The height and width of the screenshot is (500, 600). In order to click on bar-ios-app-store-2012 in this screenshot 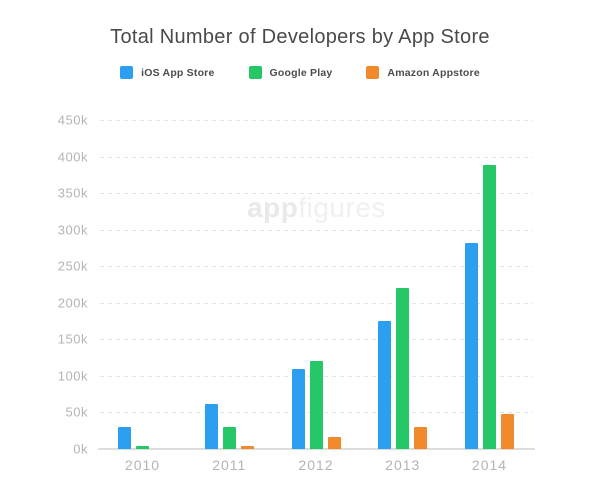, I will do `click(298, 408)`.